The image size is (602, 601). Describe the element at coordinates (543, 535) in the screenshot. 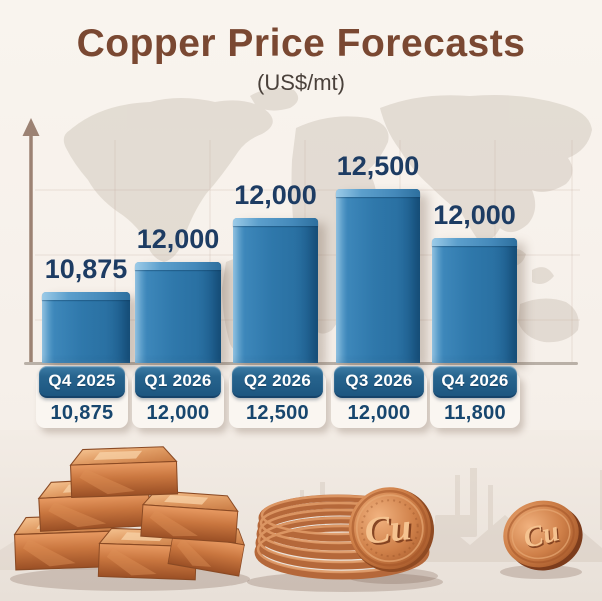

I see `copper-coin-small: Cu Cu` at that location.